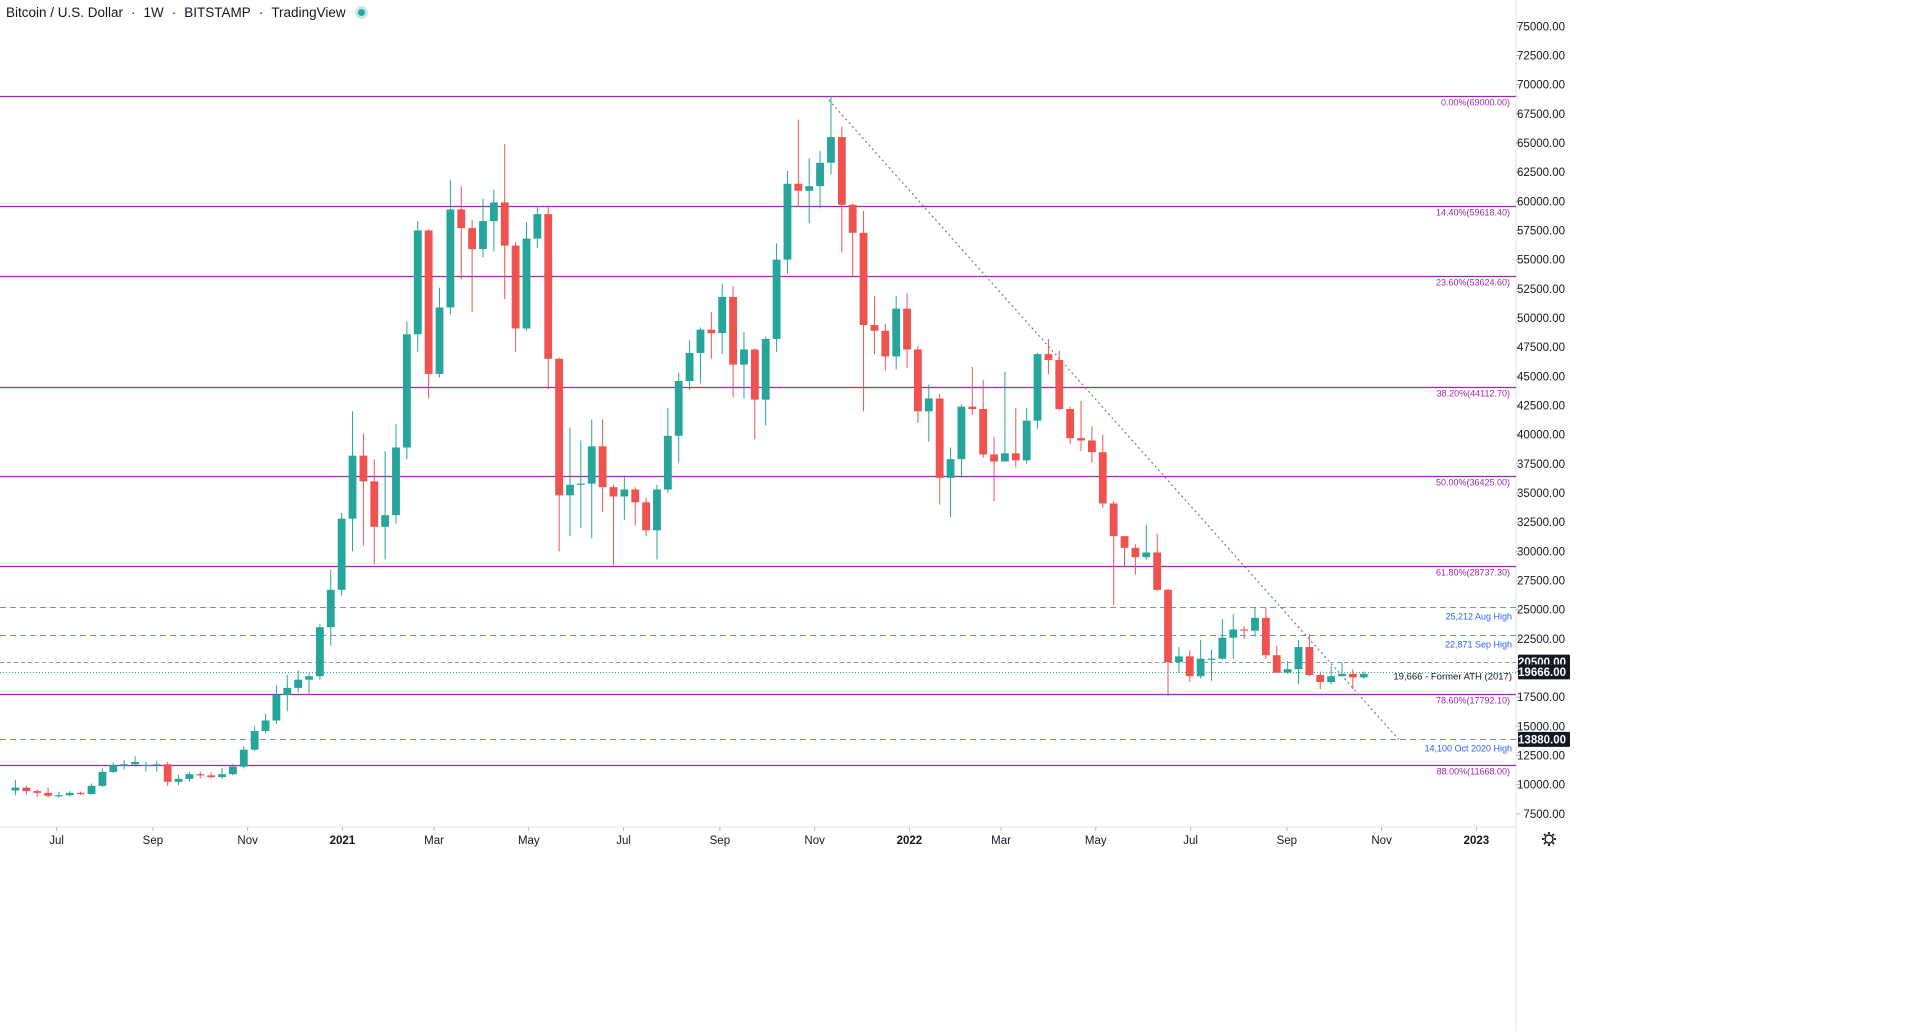 The height and width of the screenshot is (1036, 1908). What do you see at coordinates (1541, 727) in the screenshot?
I see `price-tick-label: 15000.00` at bounding box center [1541, 727].